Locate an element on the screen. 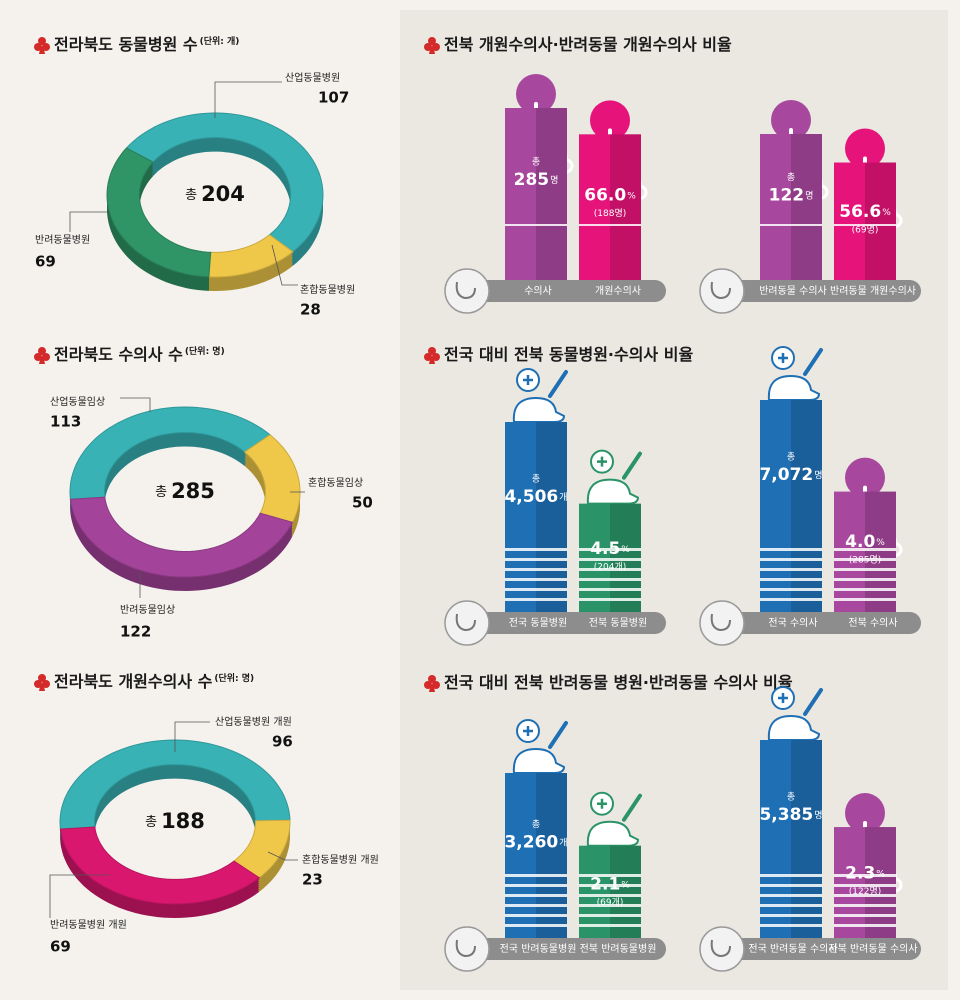 The height and width of the screenshot is (1000, 960). category-label: 혼합동물임상 is located at coordinates (335, 482).